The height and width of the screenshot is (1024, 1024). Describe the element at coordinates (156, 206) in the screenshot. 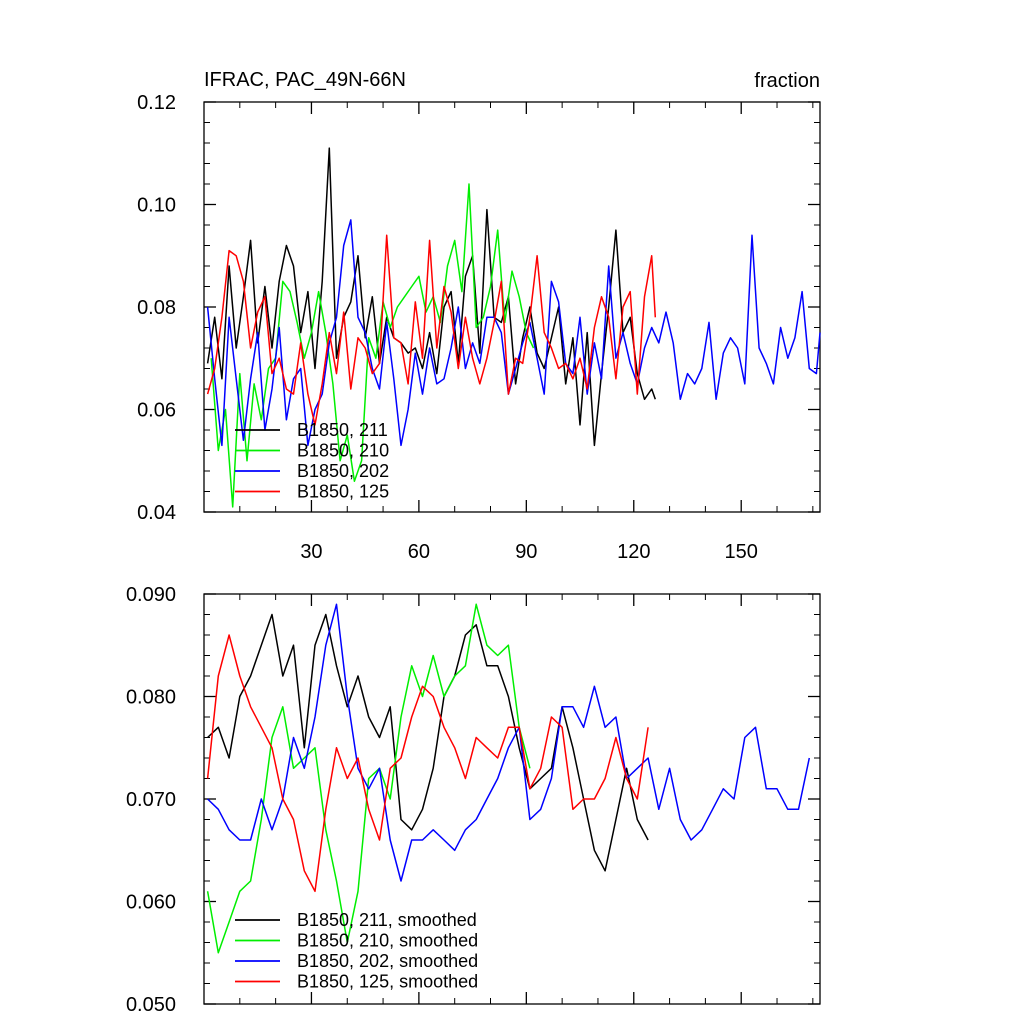

I see `y-tick-label: 0.10` at that location.